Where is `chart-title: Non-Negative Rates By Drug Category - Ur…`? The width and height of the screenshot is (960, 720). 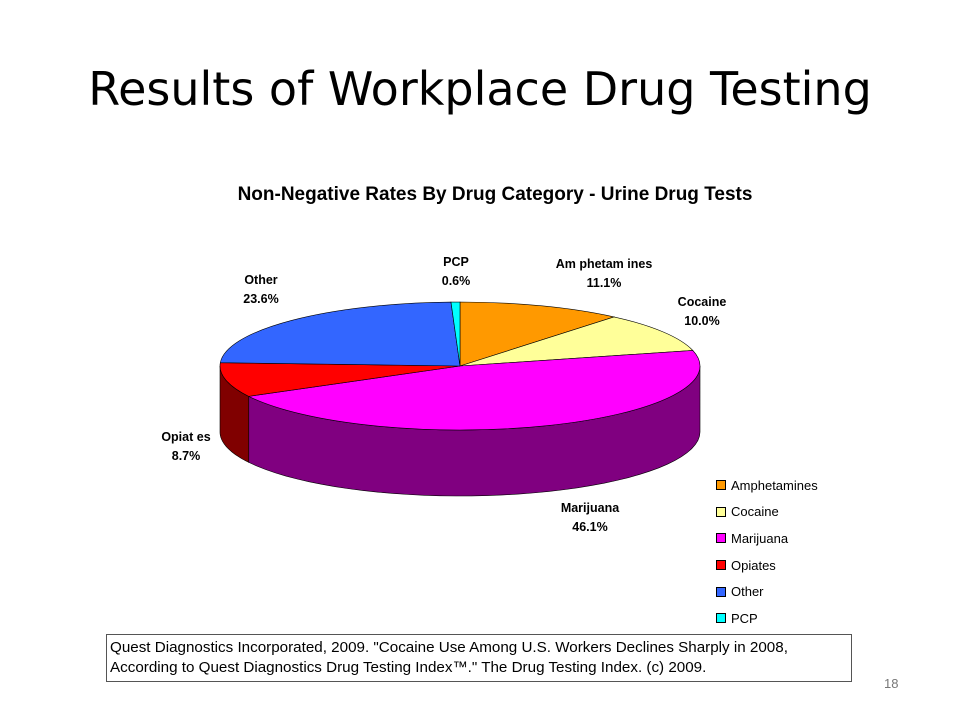 chart-title: Non-Negative Rates By Drug Category - Ur… is located at coordinates (495, 194).